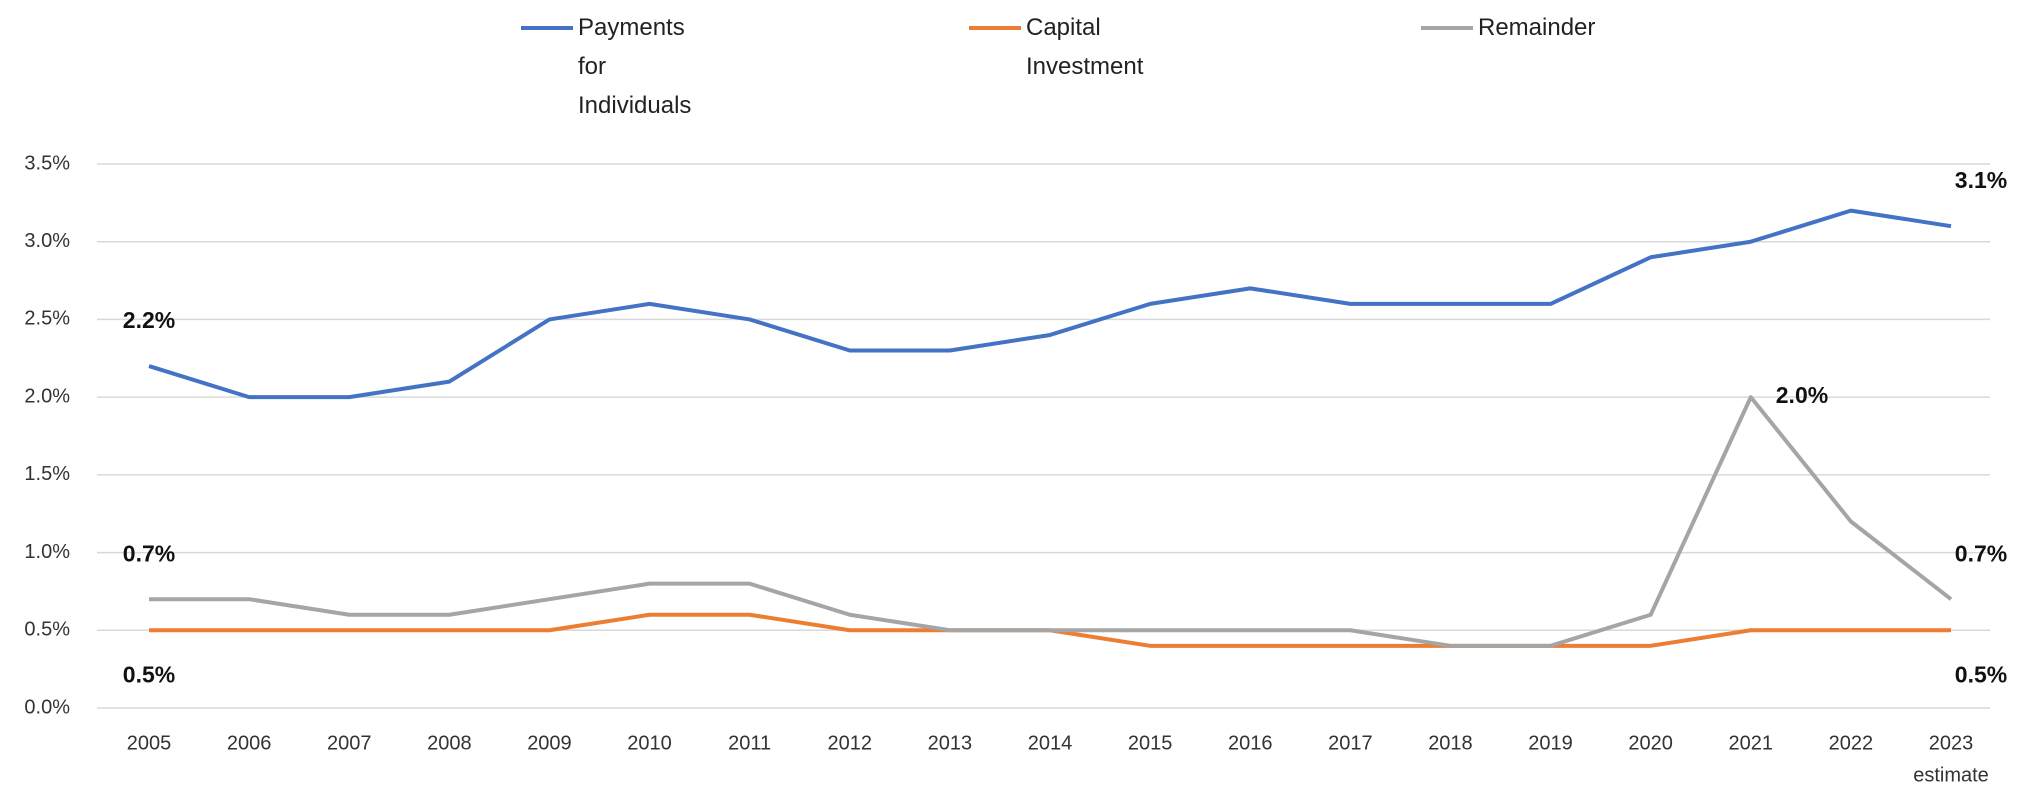 The image size is (2026, 787). I want to click on data-label: 3.1%, so click(1981, 180).